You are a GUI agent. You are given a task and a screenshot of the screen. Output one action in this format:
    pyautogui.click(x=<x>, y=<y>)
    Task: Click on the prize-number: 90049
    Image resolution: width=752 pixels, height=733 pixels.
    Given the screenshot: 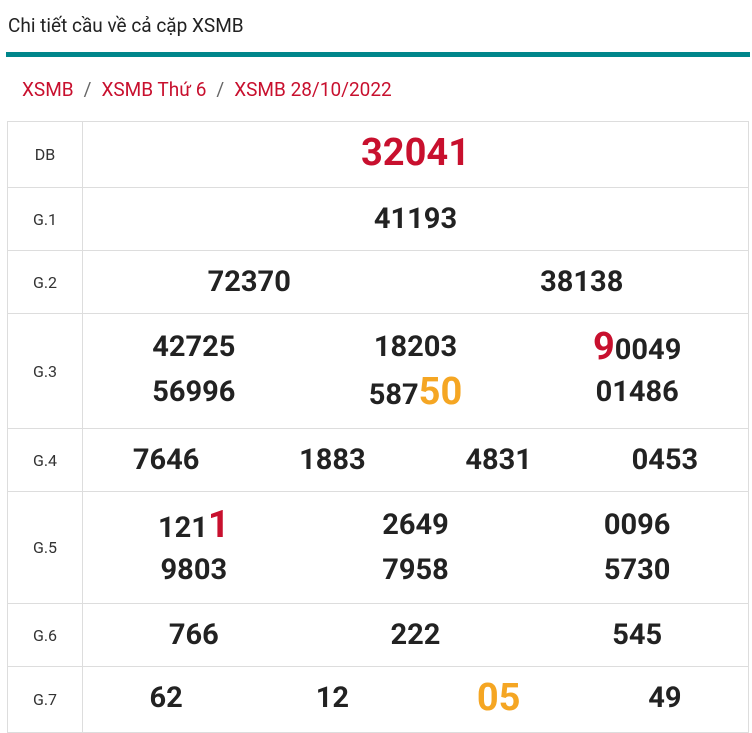 What is the action you would take?
    pyautogui.click(x=637, y=348)
    